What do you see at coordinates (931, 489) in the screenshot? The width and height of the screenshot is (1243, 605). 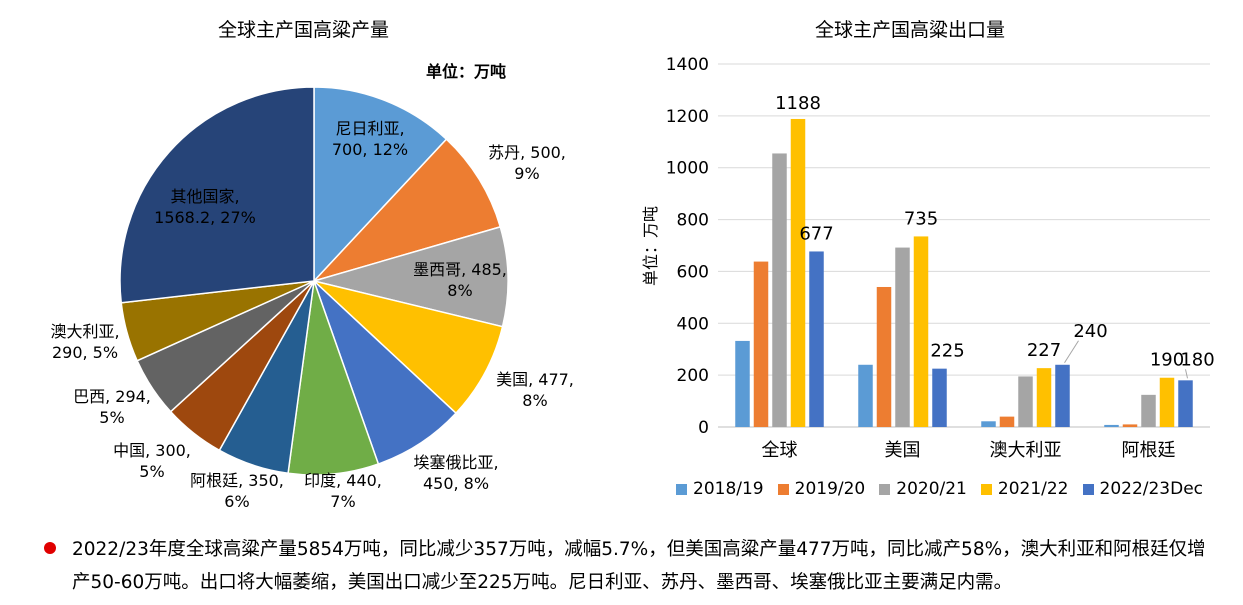 I see `legend-label: 2020/21` at bounding box center [931, 489].